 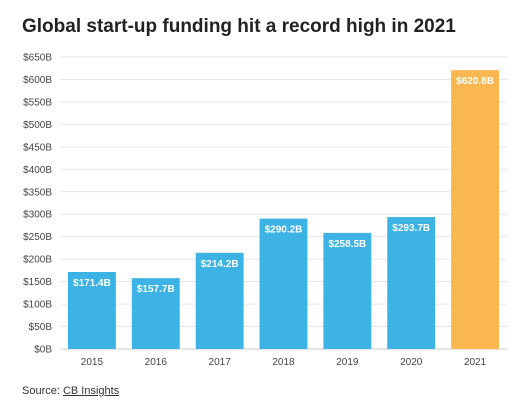 What do you see at coordinates (37, 80) in the screenshot?
I see `y-tick-label: $600B` at bounding box center [37, 80].